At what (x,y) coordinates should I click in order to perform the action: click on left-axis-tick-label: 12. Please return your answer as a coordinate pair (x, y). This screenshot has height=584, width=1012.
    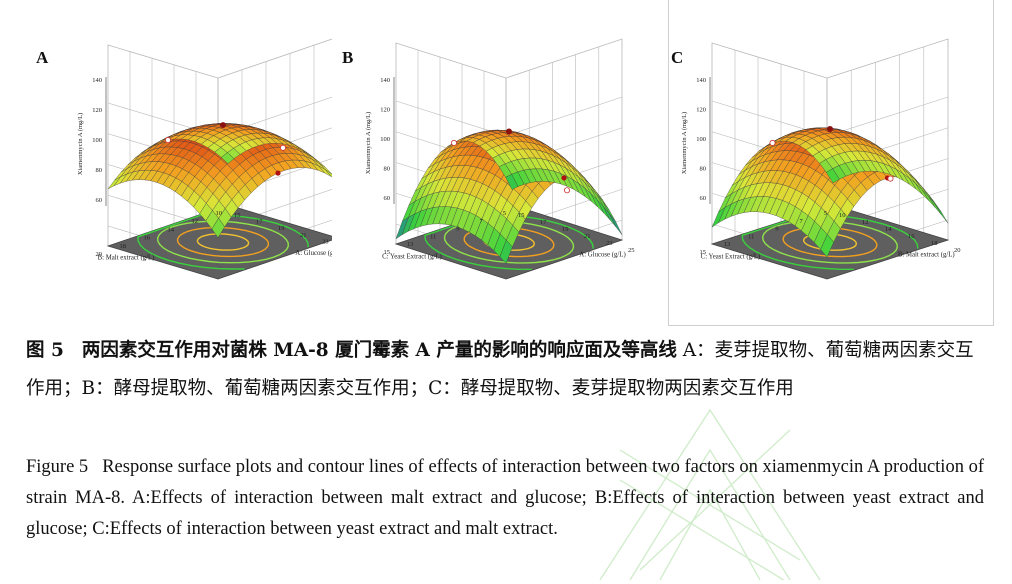
    Looking at the image, I should click on (195, 221).